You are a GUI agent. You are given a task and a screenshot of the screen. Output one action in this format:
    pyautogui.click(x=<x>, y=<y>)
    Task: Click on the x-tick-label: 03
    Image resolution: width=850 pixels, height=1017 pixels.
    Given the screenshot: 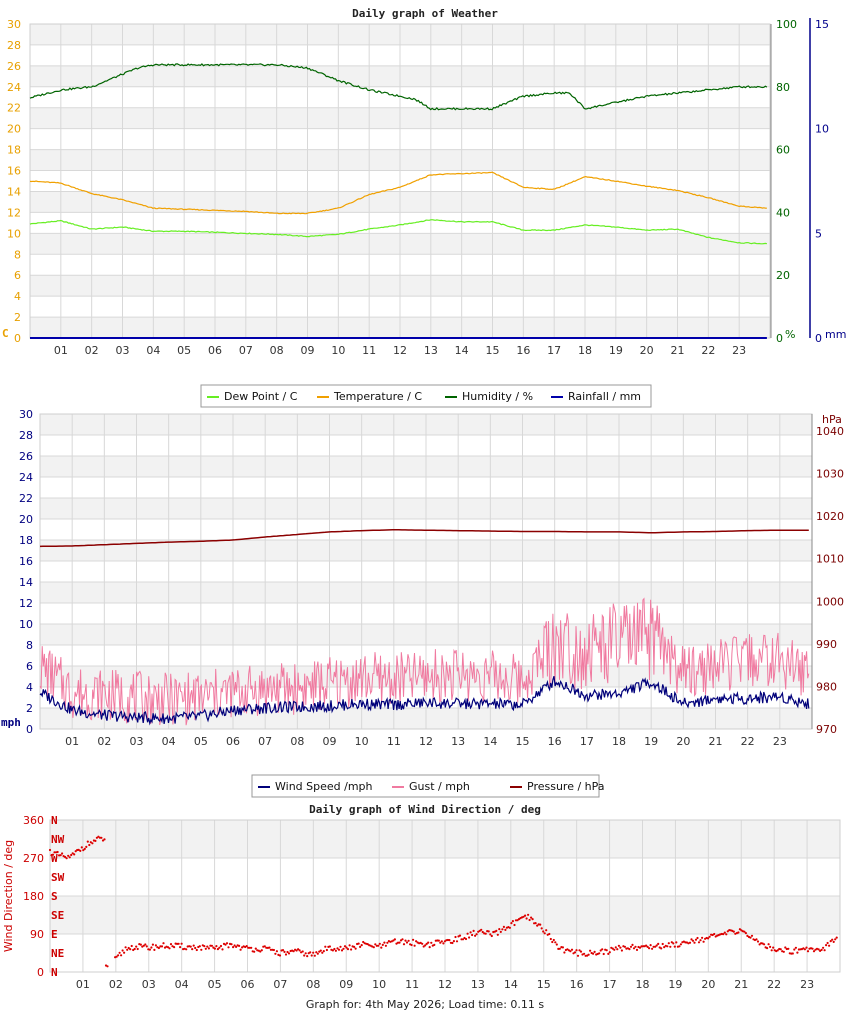 What is the action you would take?
    pyautogui.click(x=137, y=741)
    